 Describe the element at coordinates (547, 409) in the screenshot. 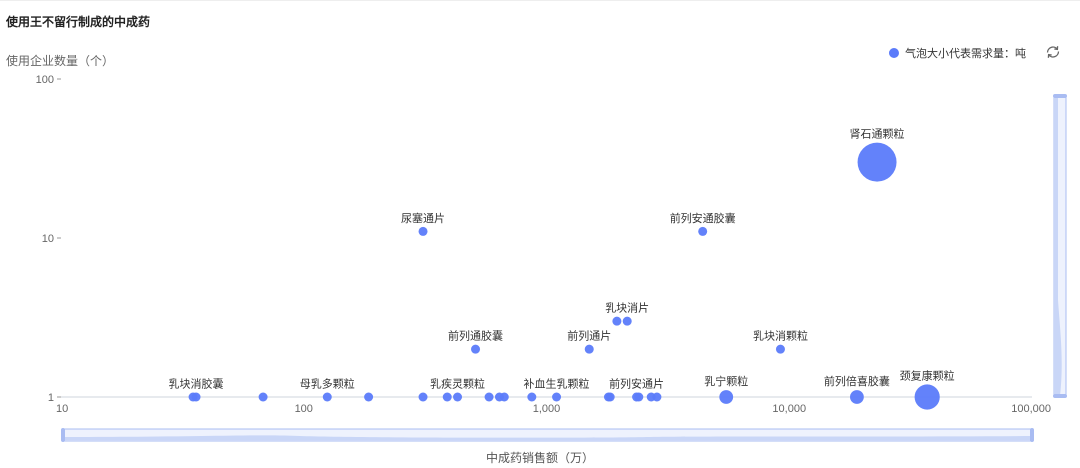

I see `x-tick-label: 1,000` at that location.